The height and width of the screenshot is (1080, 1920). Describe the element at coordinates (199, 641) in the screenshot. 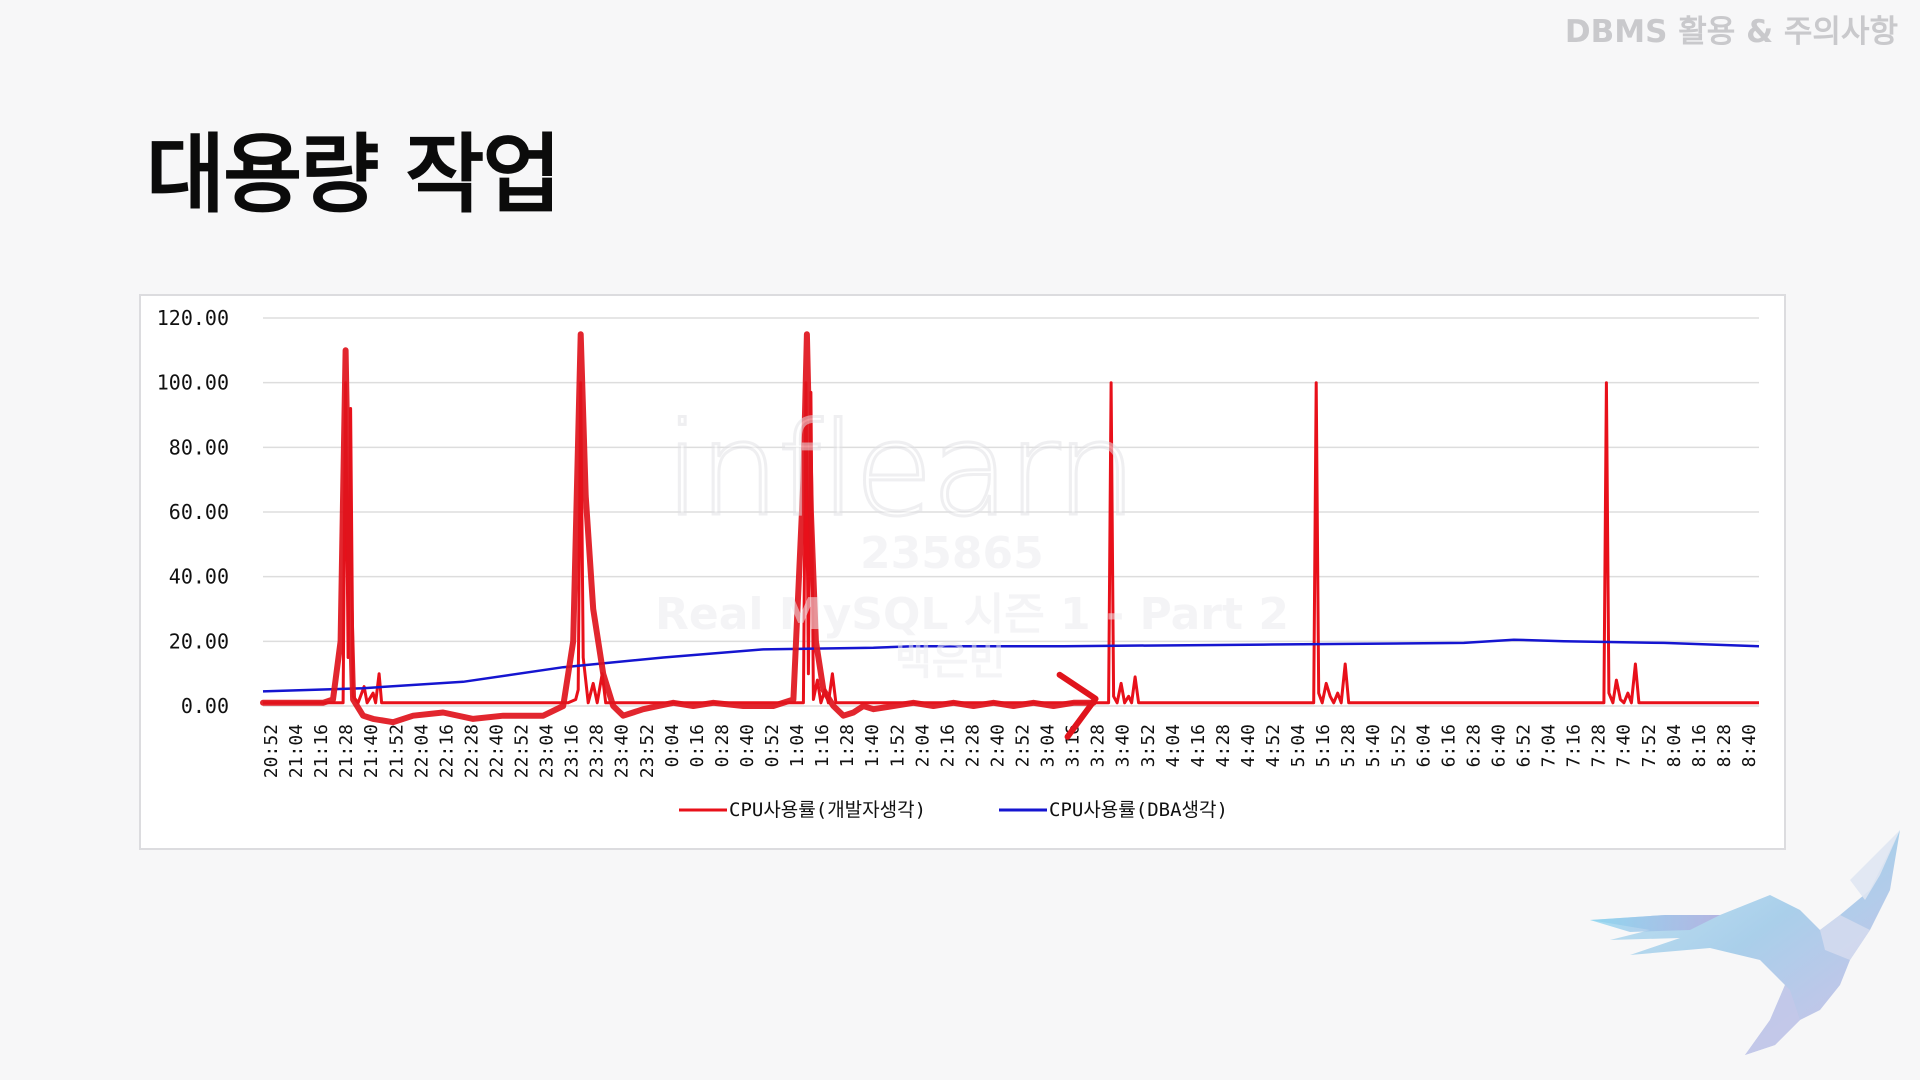

I see `y-tick-label: 20.00` at that location.